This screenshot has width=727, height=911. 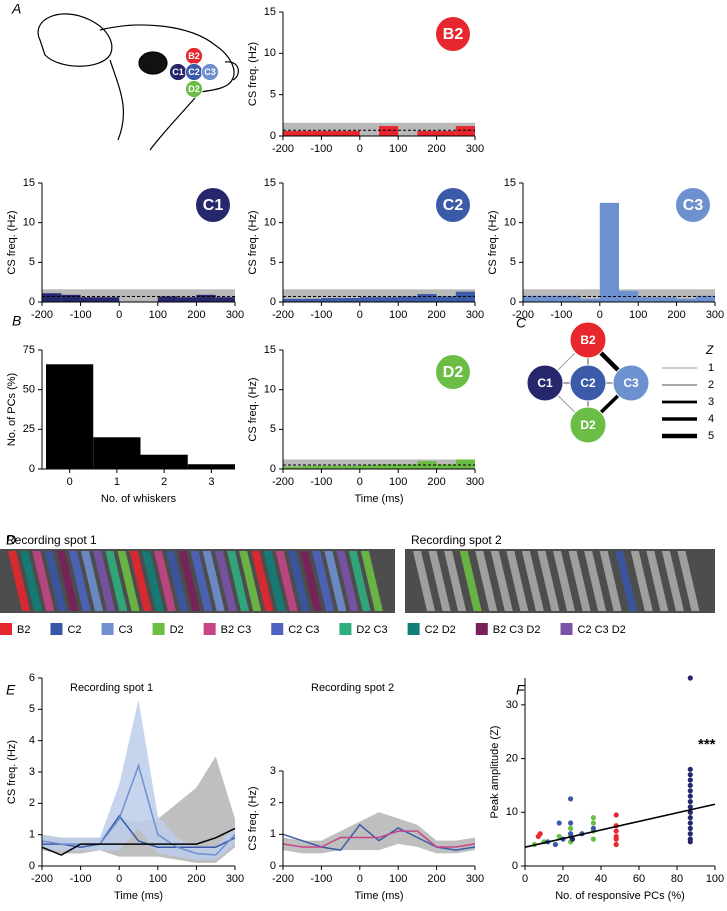 I want to click on panel-label: B, so click(x=16, y=321).